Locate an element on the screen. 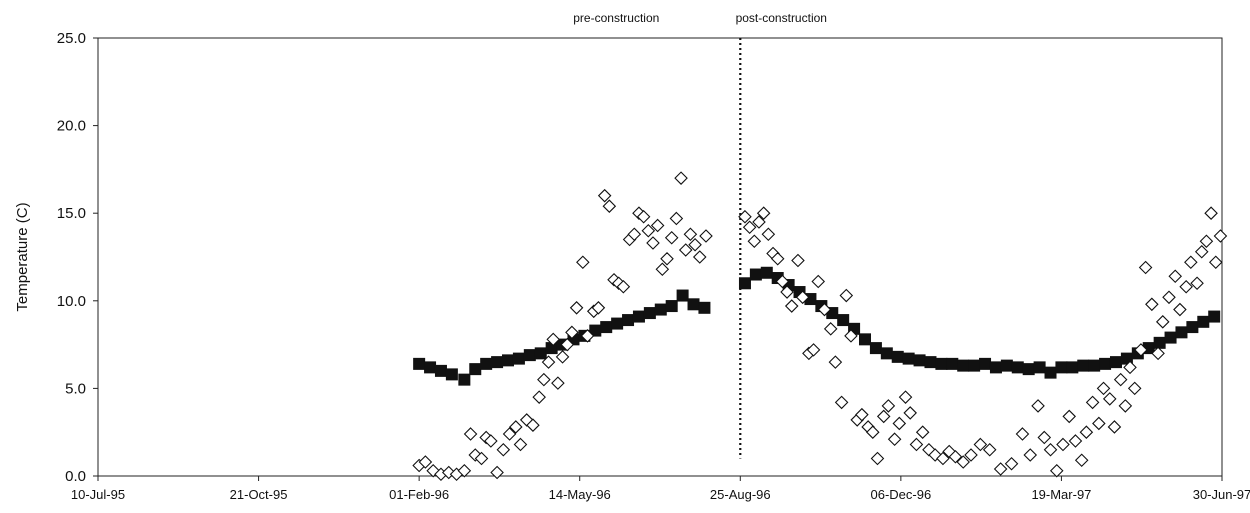  x-tick-label: 25-Aug-96 is located at coordinates (740, 494).